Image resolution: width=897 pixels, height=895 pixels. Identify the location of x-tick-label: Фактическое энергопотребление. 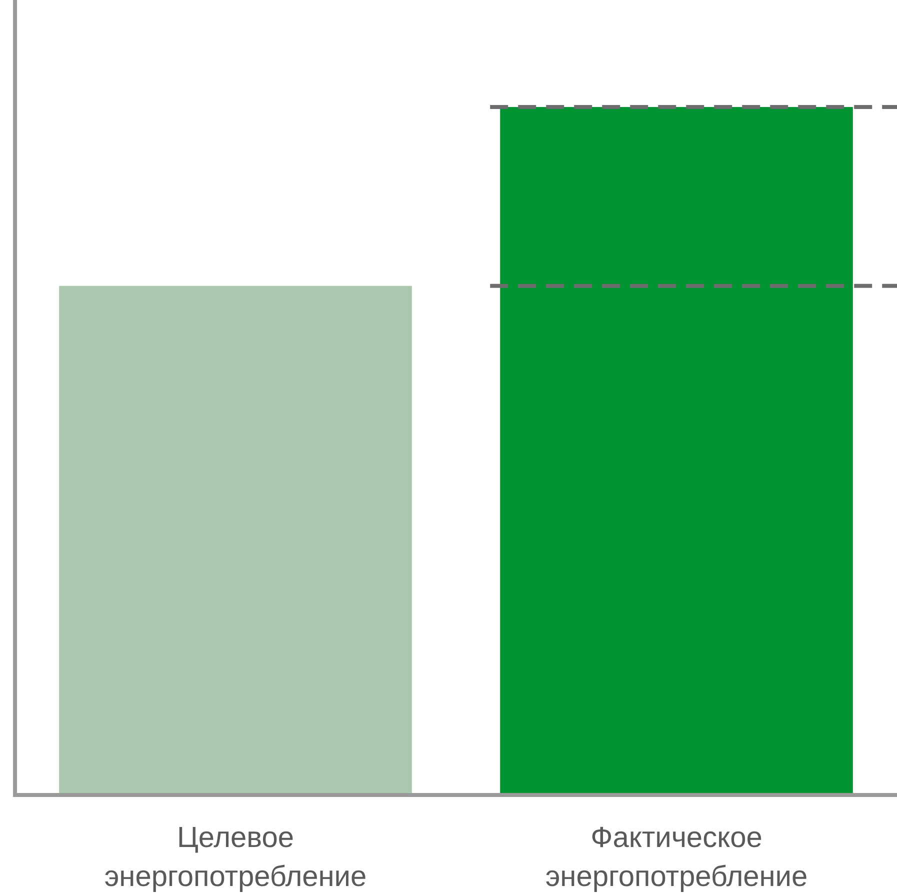
(676, 857).